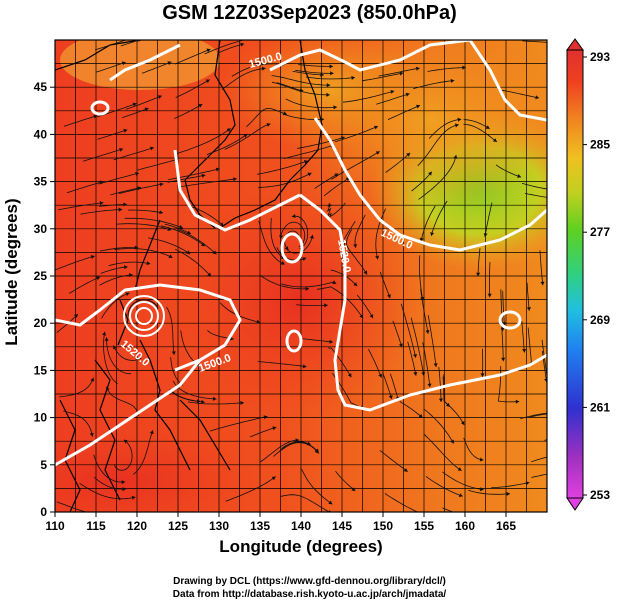 Image resolution: width=619 pixels, height=605 pixels. What do you see at coordinates (41, 370) in the screenshot?
I see `y-tick-label: 15` at bounding box center [41, 370].